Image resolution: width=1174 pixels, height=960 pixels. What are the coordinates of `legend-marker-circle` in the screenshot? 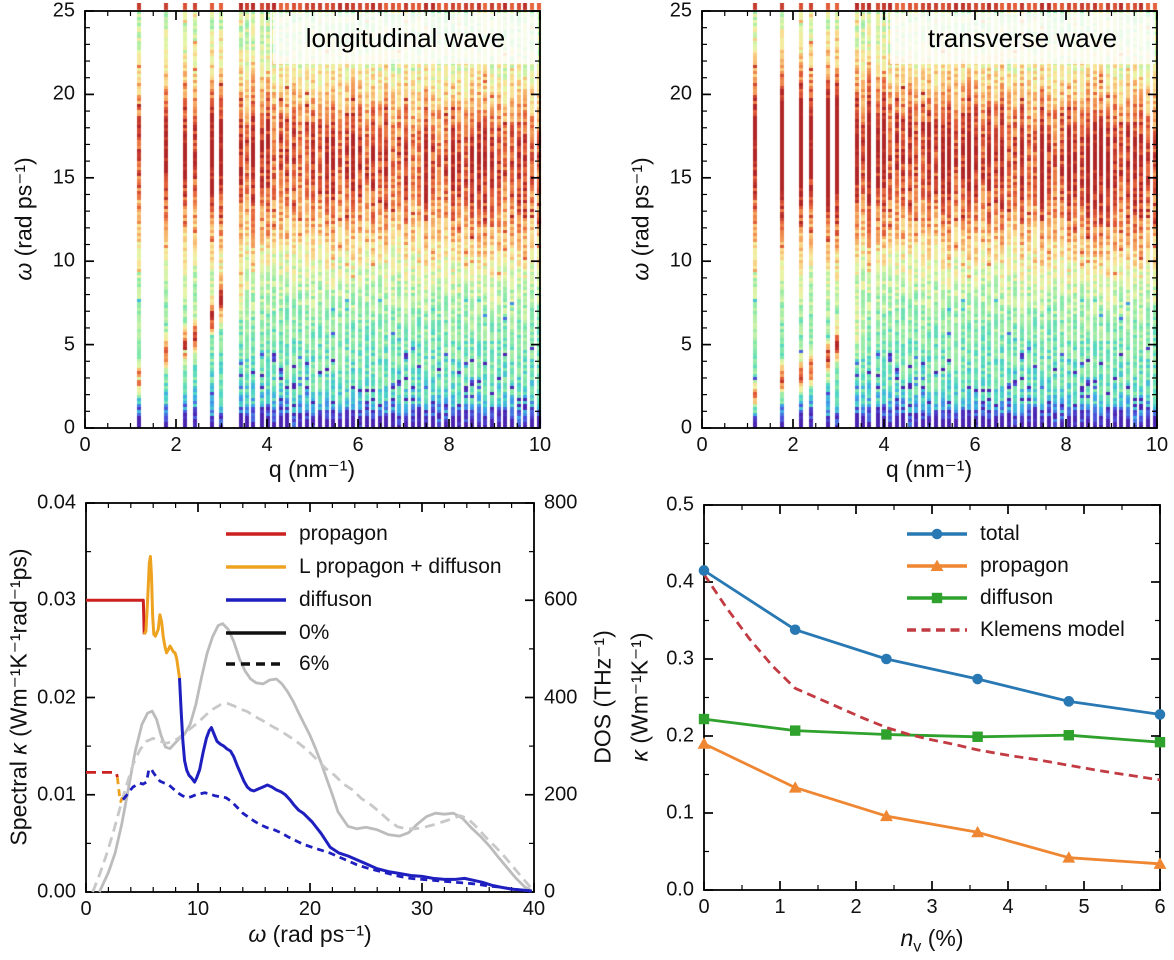 It's located at (937, 533).